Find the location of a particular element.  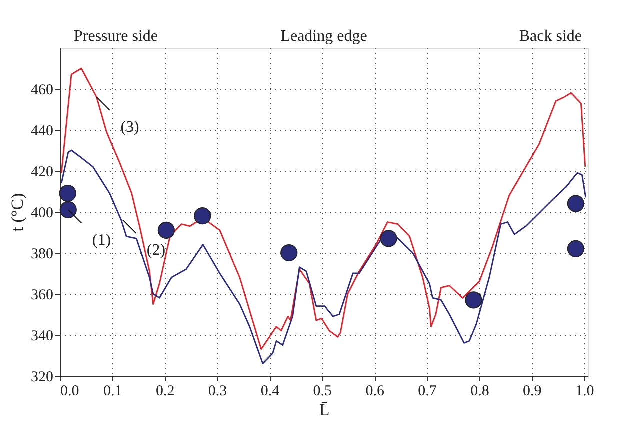

y-tick-label: 440 is located at coordinates (42, 132).